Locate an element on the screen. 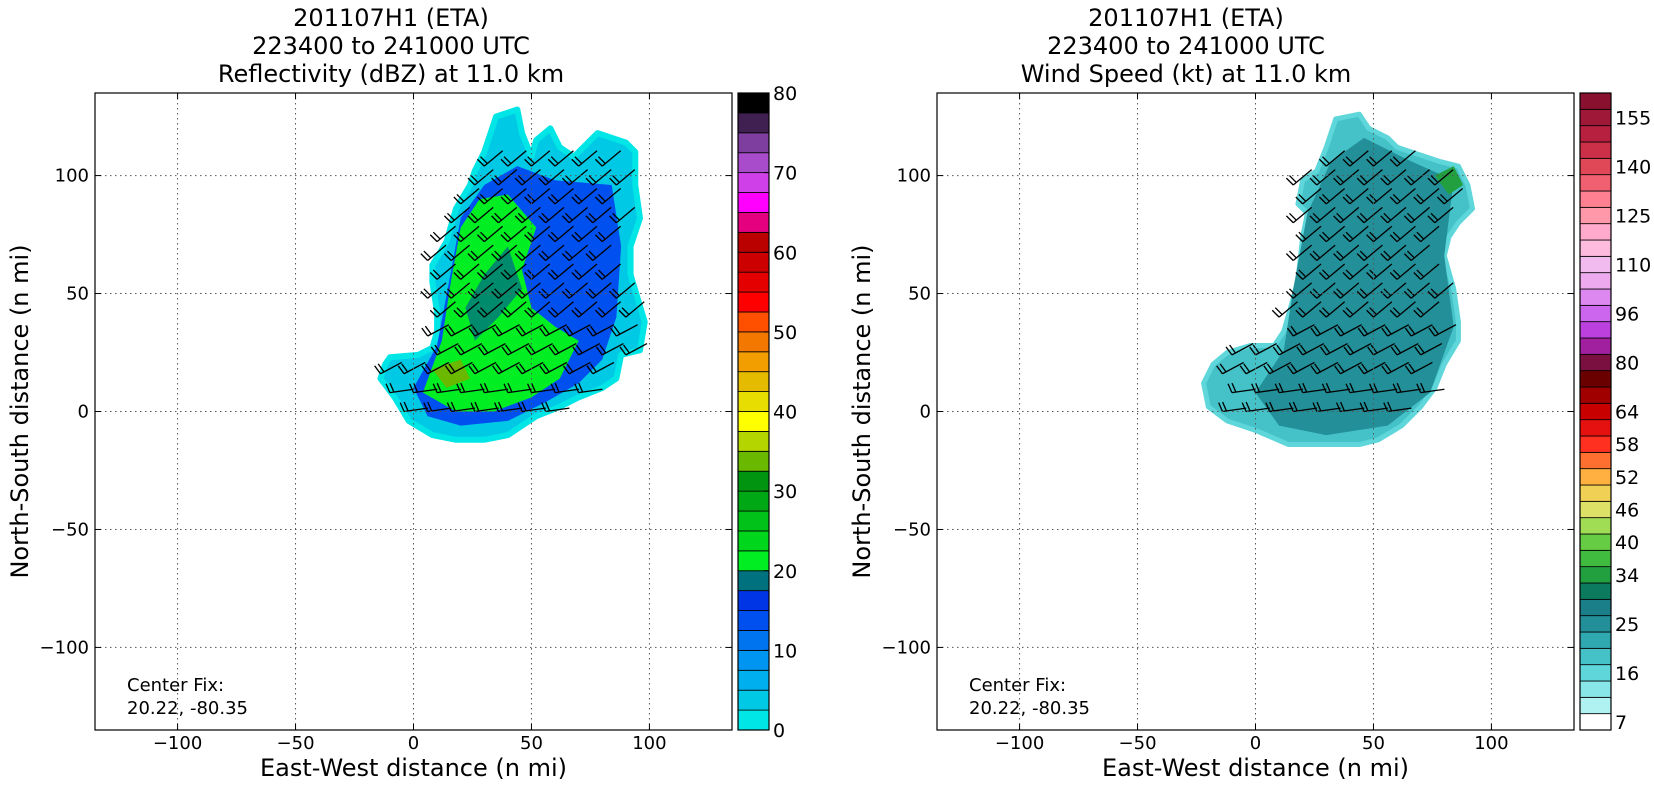 This screenshot has height=787, width=1654. x-axis-label: East-West distance (n mi) is located at coordinates (1255, 768).